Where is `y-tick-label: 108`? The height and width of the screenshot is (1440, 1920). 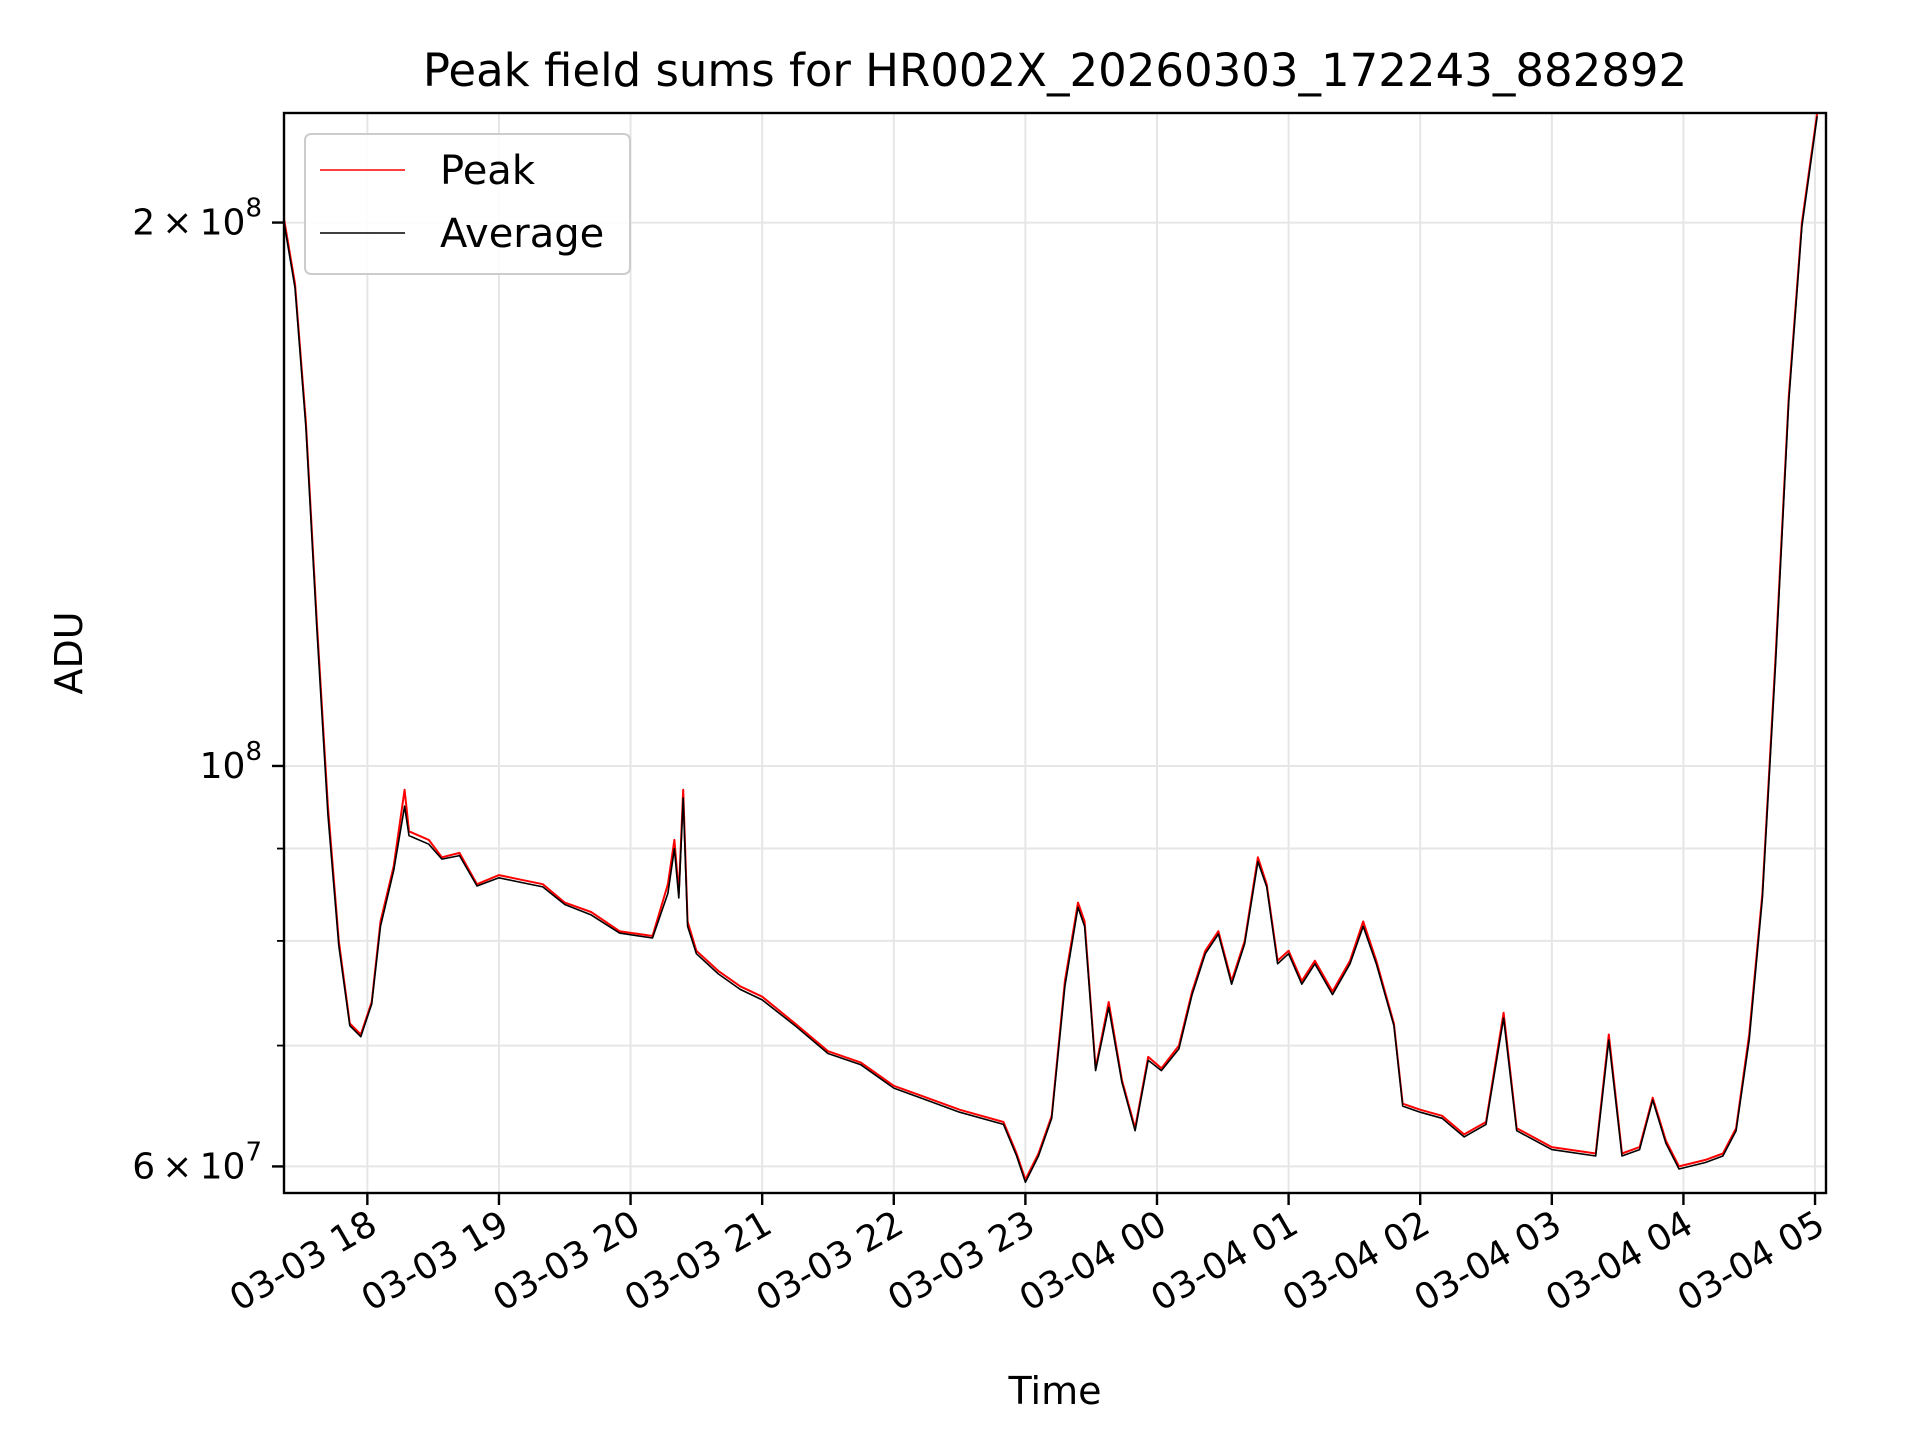
y-tick-label: 108 is located at coordinates (231, 762).